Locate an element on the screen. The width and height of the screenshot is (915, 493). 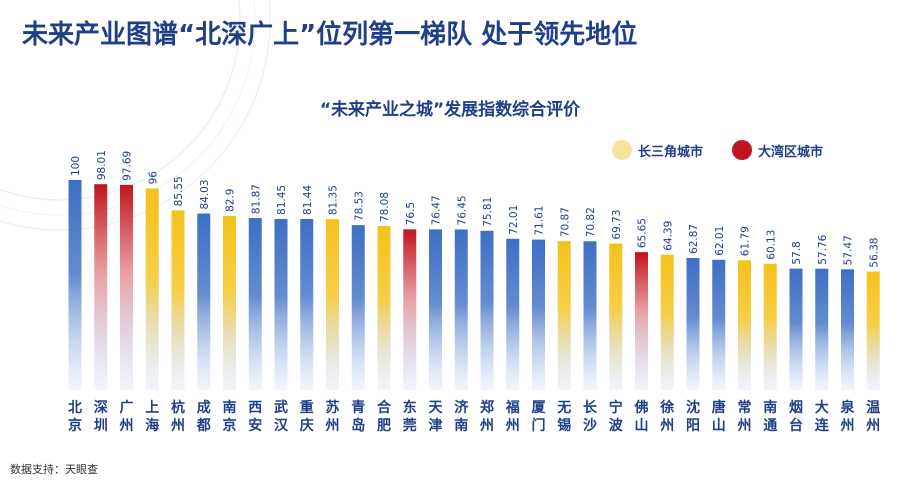
category-label: 唐 is located at coordinates (719, 407).